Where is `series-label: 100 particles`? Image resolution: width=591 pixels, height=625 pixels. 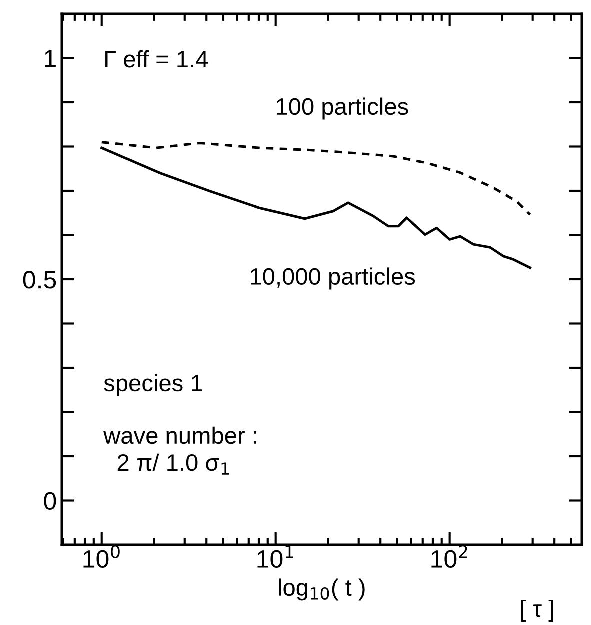 series-label: 100 particles is located at coordinates (342, 109).